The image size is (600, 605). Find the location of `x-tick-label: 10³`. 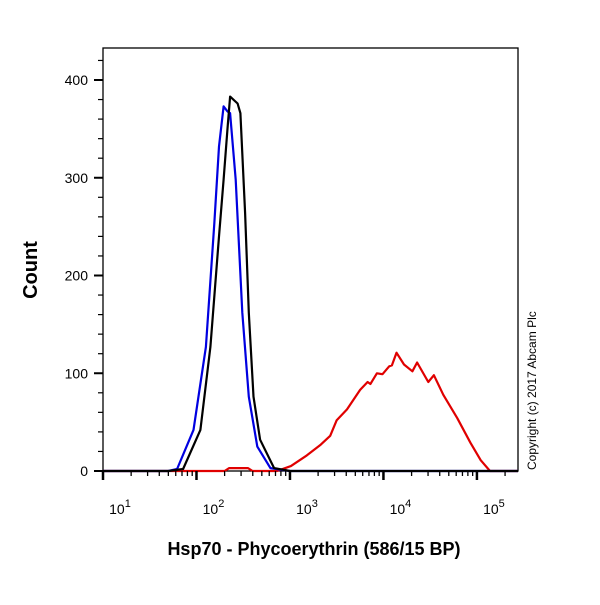

x-tick-label: 10³ is located at coordinates (307, 507).